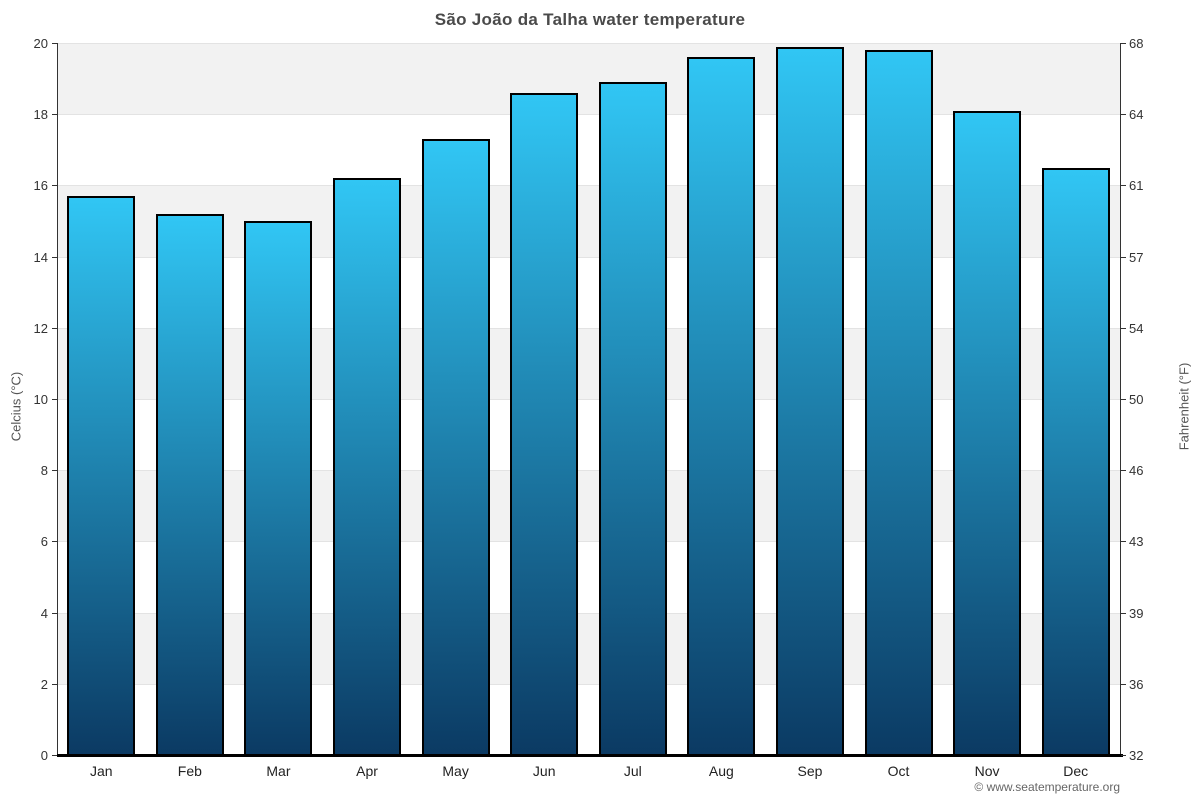 This screenshot has width=1200, height=800. Describe the element at coordinates (44, 684) in the screenshot. I see `y-tick-label-celsius: 2` at that location.